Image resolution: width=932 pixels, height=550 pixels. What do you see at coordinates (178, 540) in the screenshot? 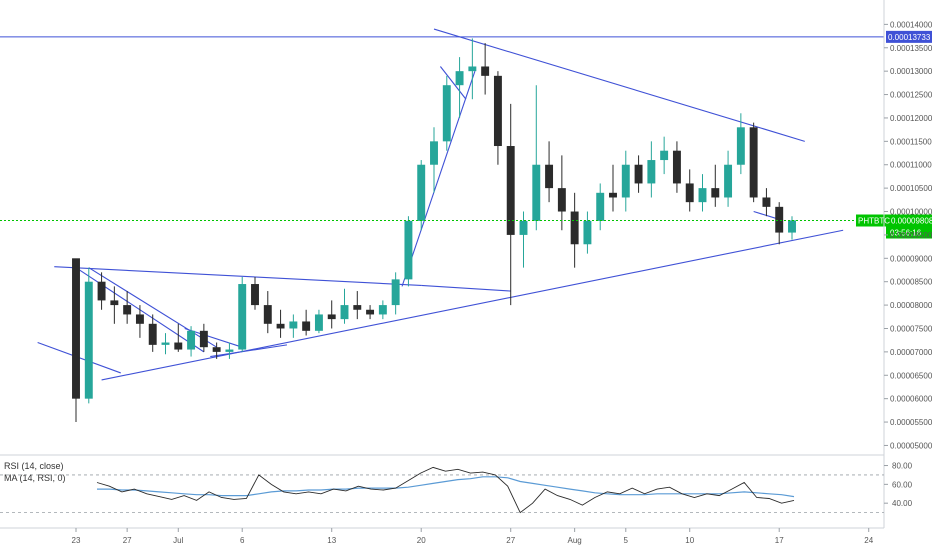
I see `time-tick-label: Jul` at bounding box center [178, 540].